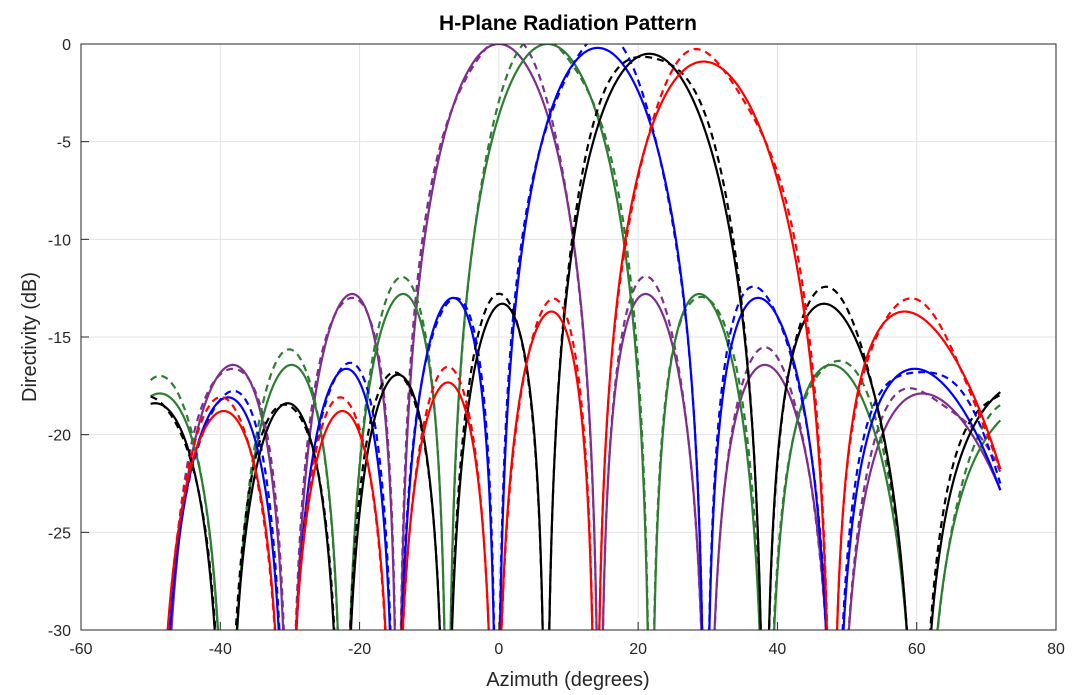 The image size is (1078, 695). What do you see at coordinates (59, 533) in the screenshot?
I see `y-tick-label: -25` at bounding box center [59, 533].